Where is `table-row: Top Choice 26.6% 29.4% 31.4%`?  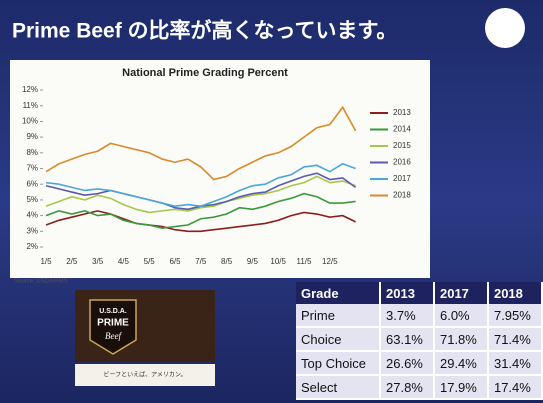 table-row: Top Choice 26.6% 29.4% 31.4% is located at coordinates (419, 363).